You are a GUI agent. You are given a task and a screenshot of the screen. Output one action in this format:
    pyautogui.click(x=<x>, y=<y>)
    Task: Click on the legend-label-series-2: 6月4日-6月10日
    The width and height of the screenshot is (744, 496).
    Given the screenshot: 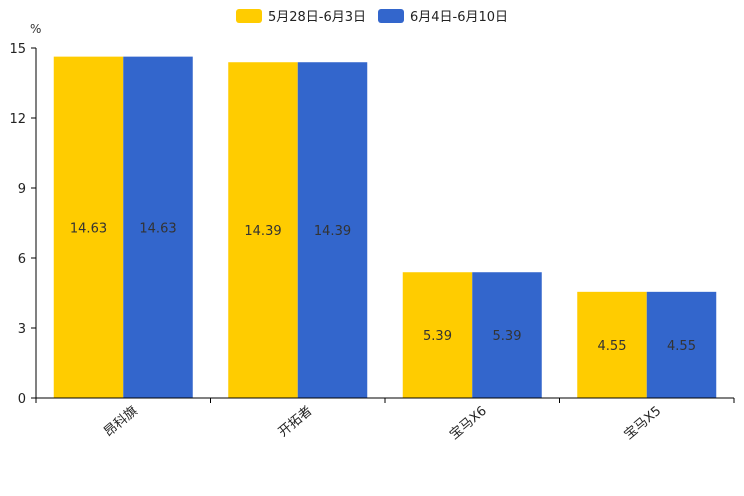 What is the action you would take?
    pyautogui.click(x=459, y=17)
    